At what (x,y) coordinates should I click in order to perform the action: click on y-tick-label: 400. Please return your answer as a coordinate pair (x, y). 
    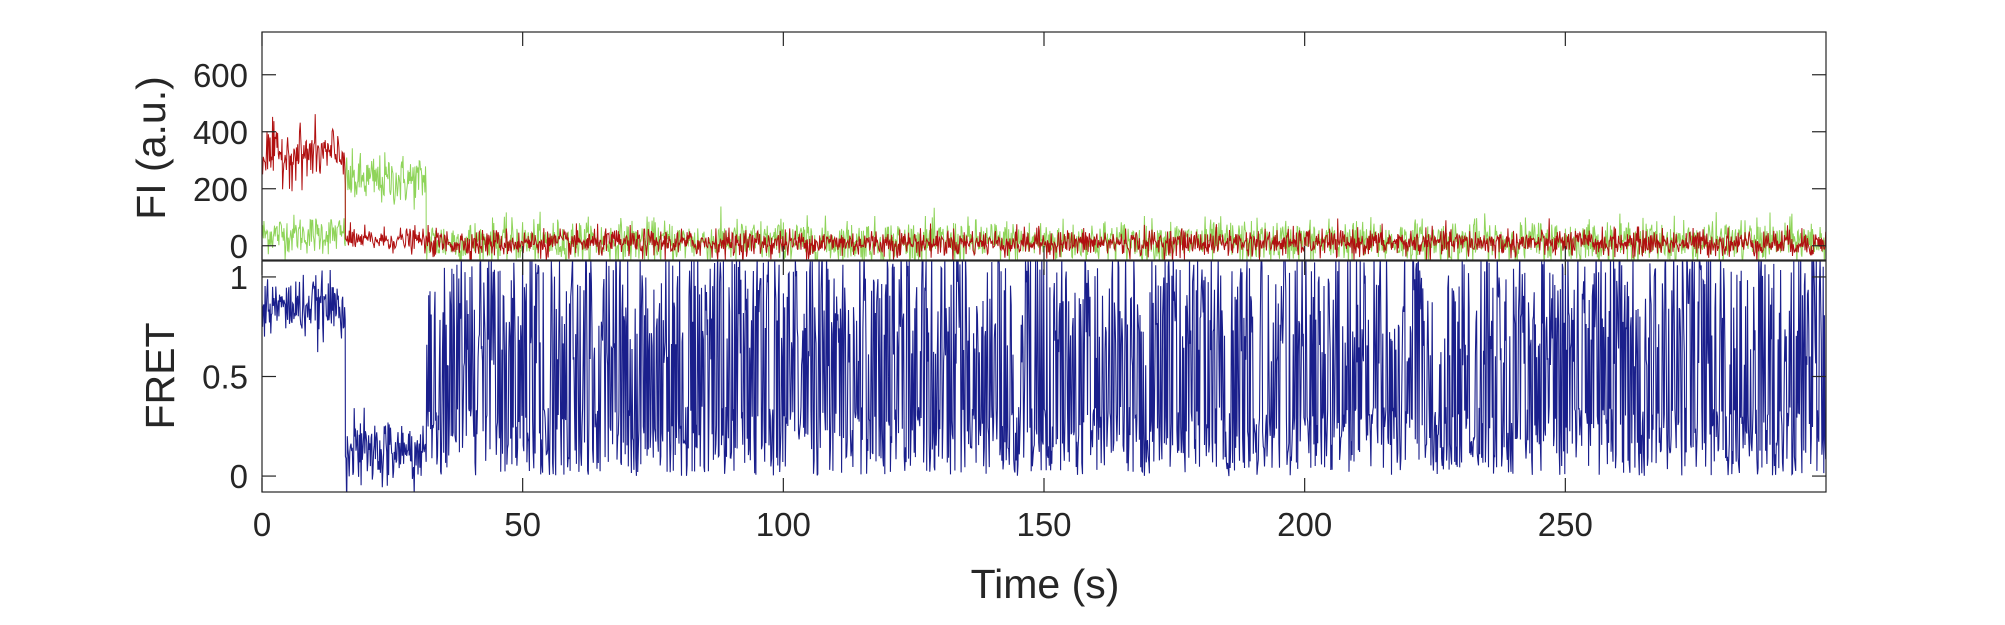
    Looking at the image, I should click on (220, 132).